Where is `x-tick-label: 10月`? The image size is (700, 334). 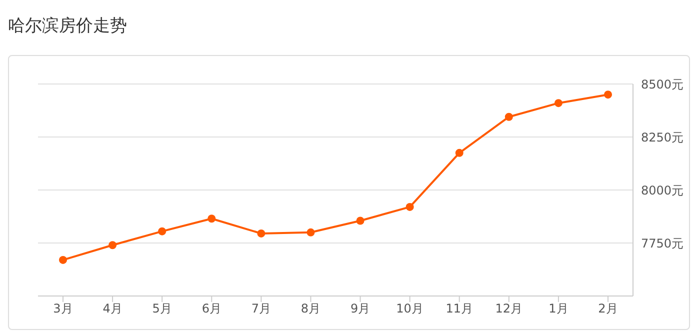
x-tick-label: 10月 is located at coordinates (410, 309).